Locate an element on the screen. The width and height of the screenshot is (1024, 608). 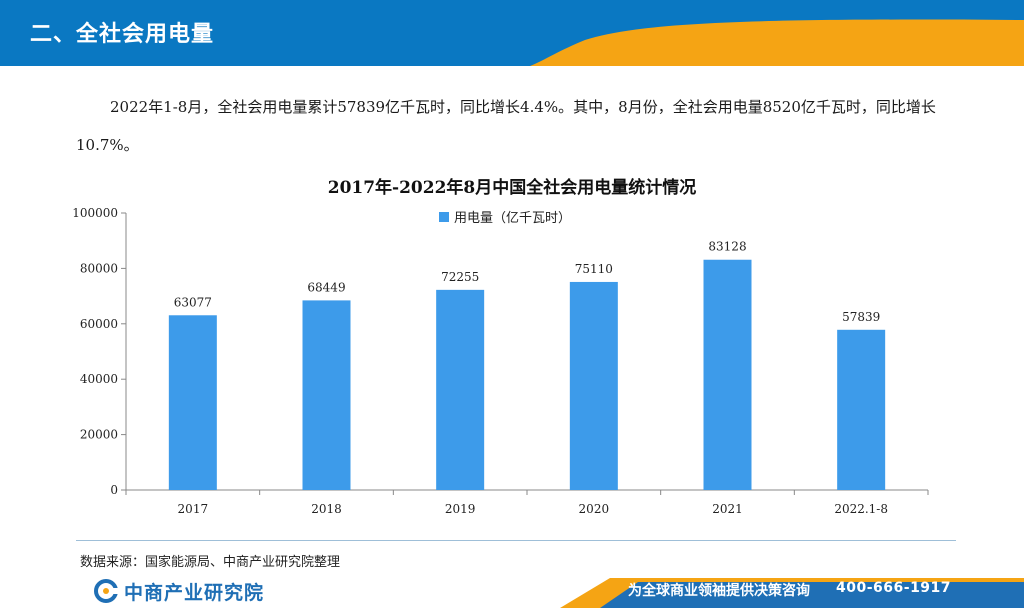
bar-2022.1-8 is located at coordinates (861, 409).